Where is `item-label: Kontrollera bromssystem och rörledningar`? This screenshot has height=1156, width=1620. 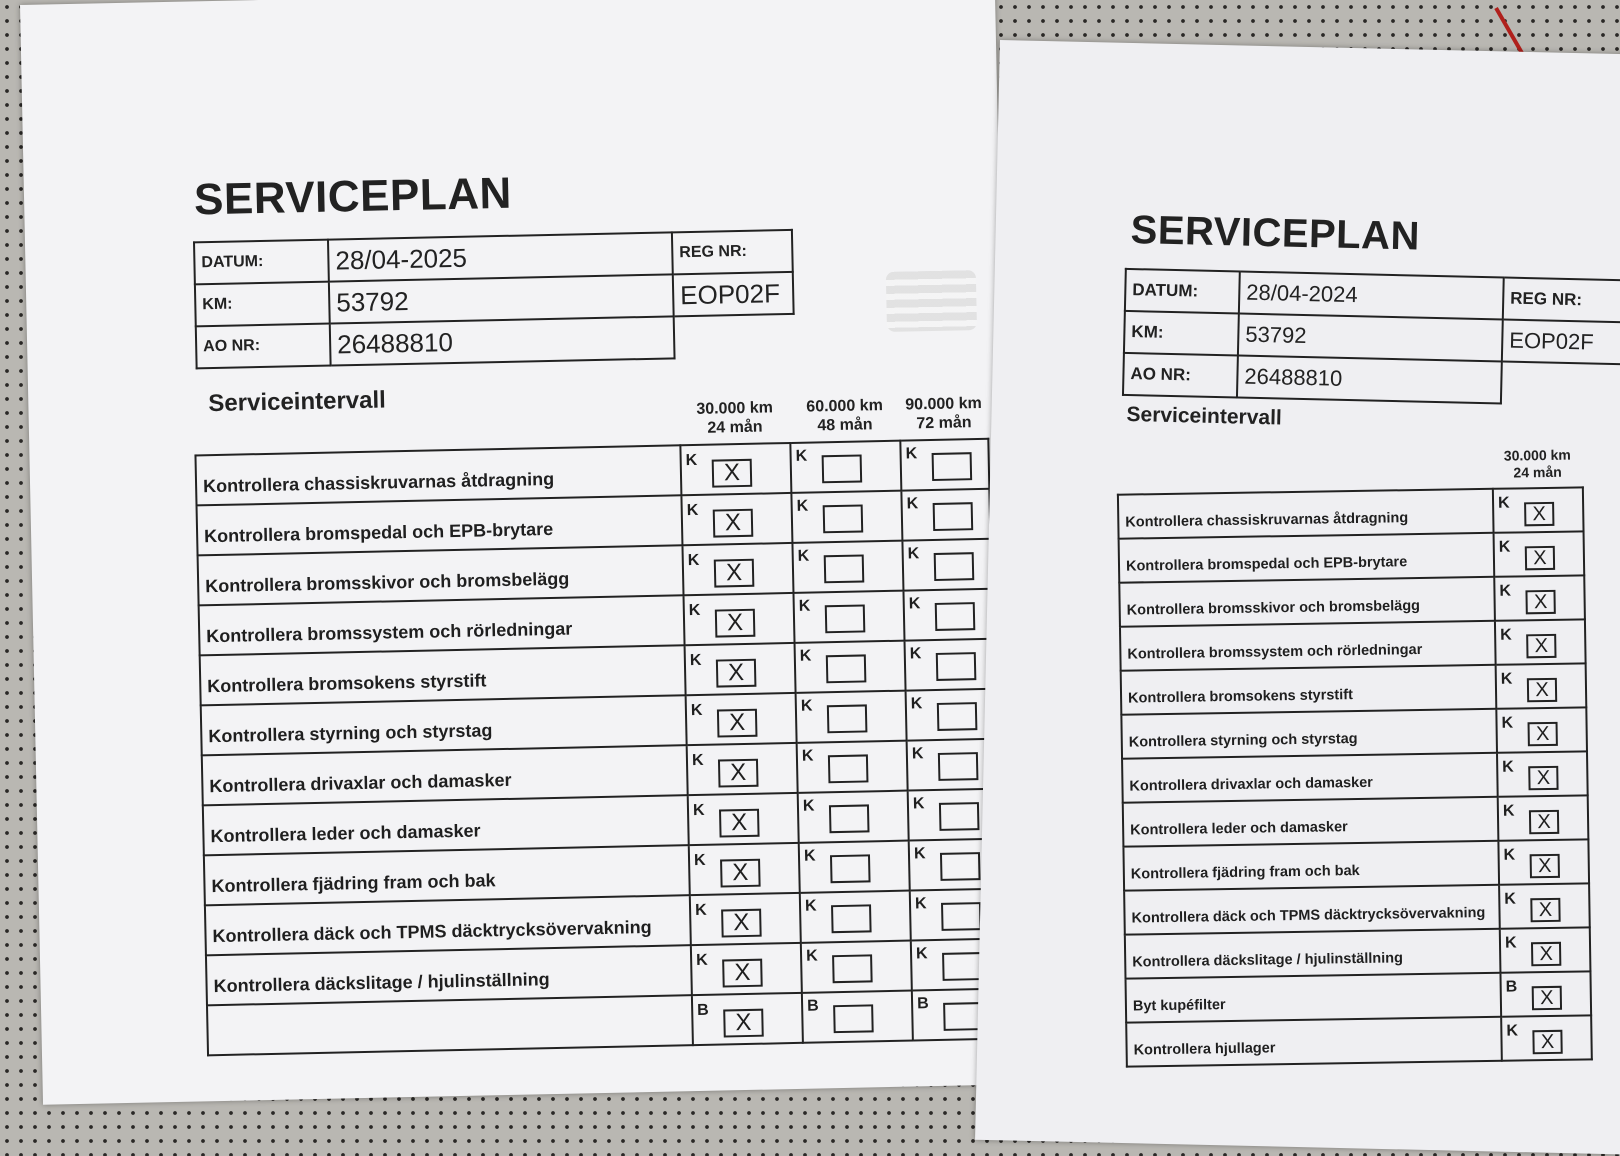 item-label: Kontrollera bromssystem och rörledningar is located at coordinates (1307, 645).